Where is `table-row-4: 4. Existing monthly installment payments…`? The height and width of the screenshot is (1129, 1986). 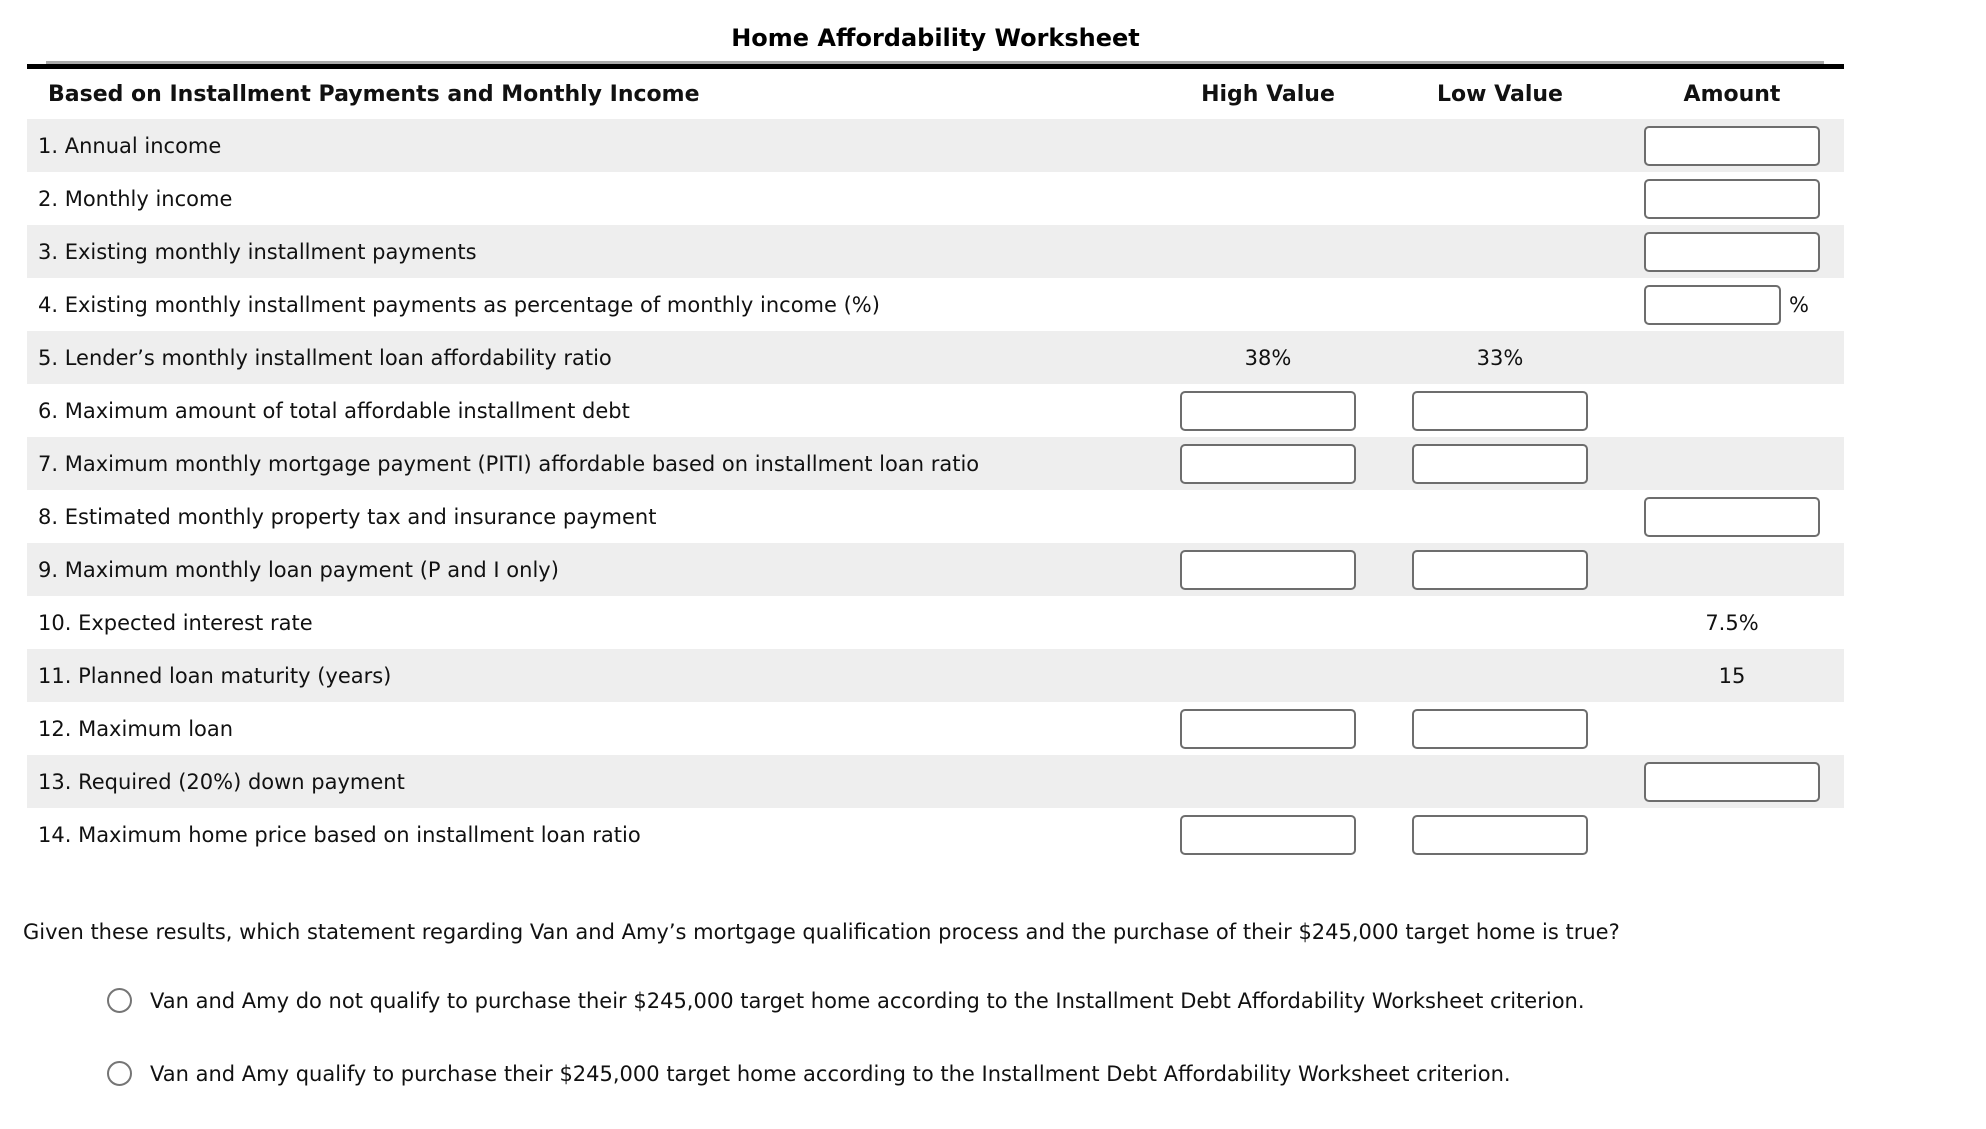 table-row-4: 4. Existing monthly installment payments… is located at coordinates (935, 304).